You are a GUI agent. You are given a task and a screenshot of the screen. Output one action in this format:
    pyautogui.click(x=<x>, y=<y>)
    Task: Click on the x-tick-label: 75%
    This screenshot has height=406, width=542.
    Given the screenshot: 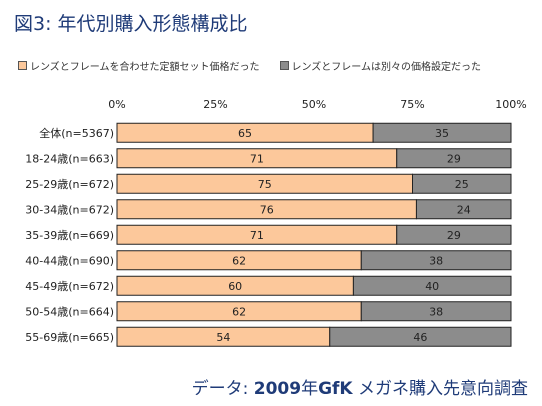 What is the action you would take?
    pyautogui.click(x=412, y=104)
    